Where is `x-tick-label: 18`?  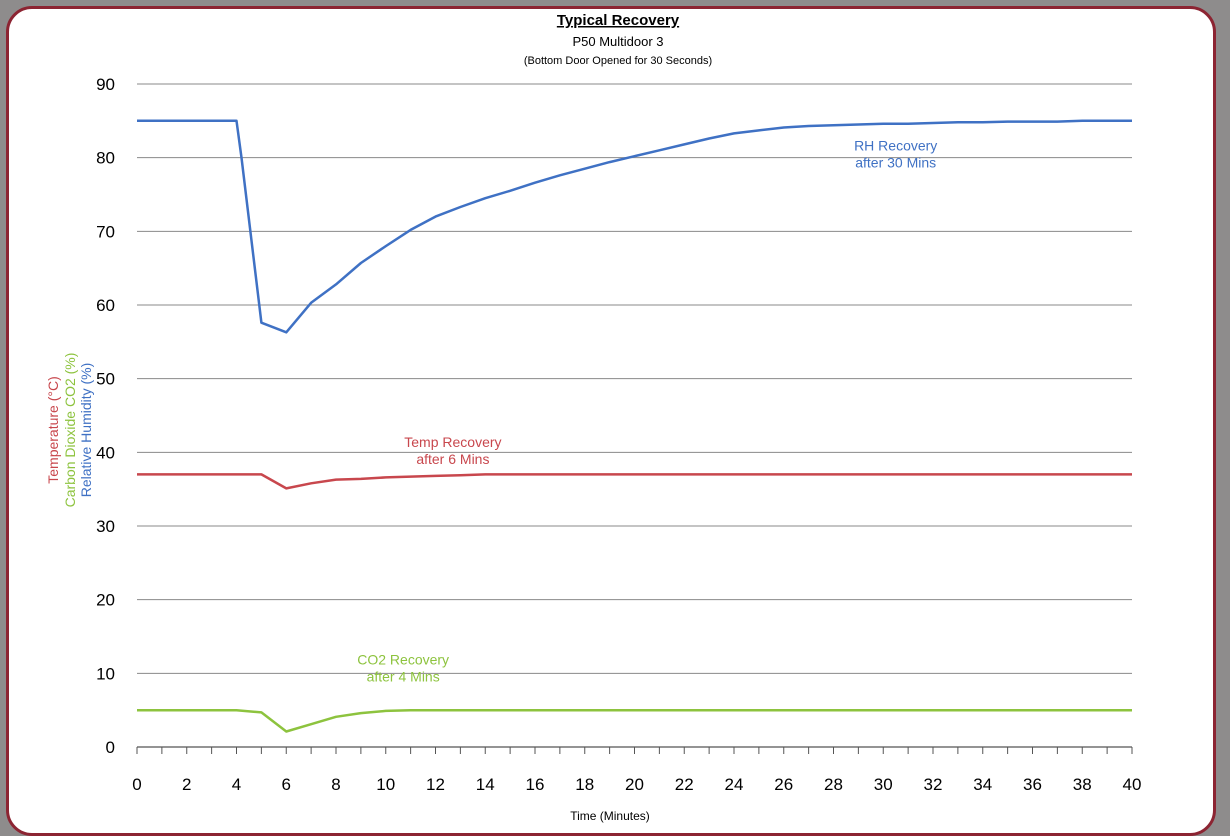
x-tick-label: 18 is located at coordinates (584, 784).